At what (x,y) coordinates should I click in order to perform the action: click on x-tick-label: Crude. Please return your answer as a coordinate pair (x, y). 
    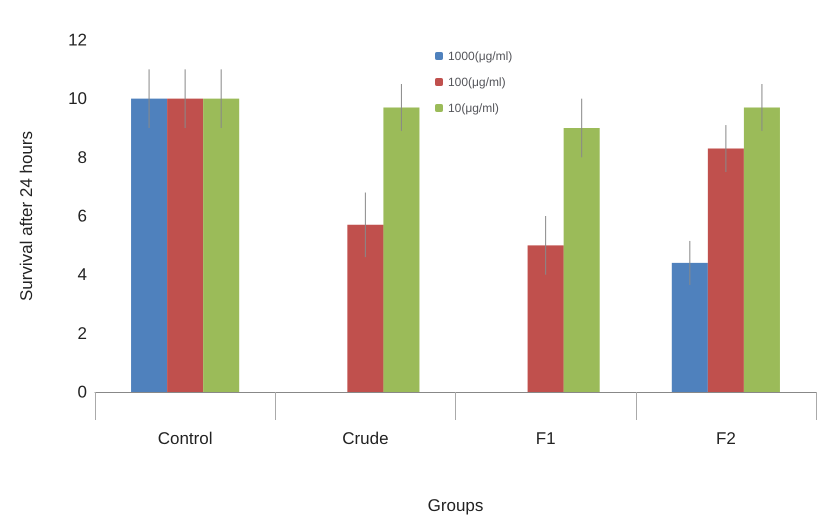
    Looking at the image, I should click on (365, 438).